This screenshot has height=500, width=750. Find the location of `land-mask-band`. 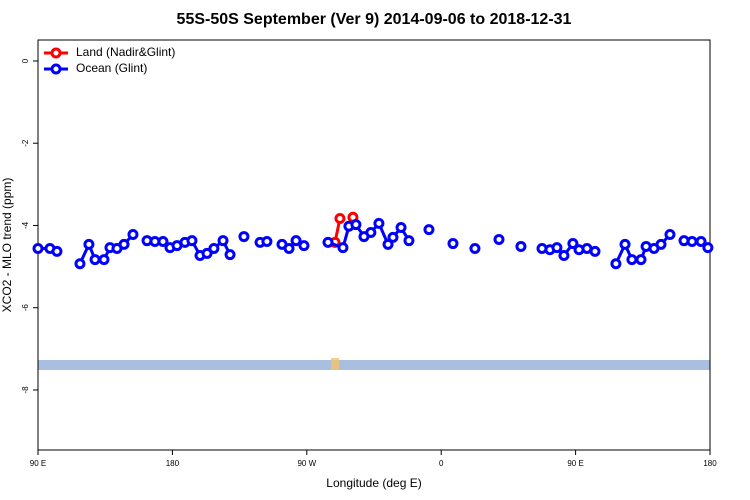

land-mask-band is located at coordinates (374, 365).